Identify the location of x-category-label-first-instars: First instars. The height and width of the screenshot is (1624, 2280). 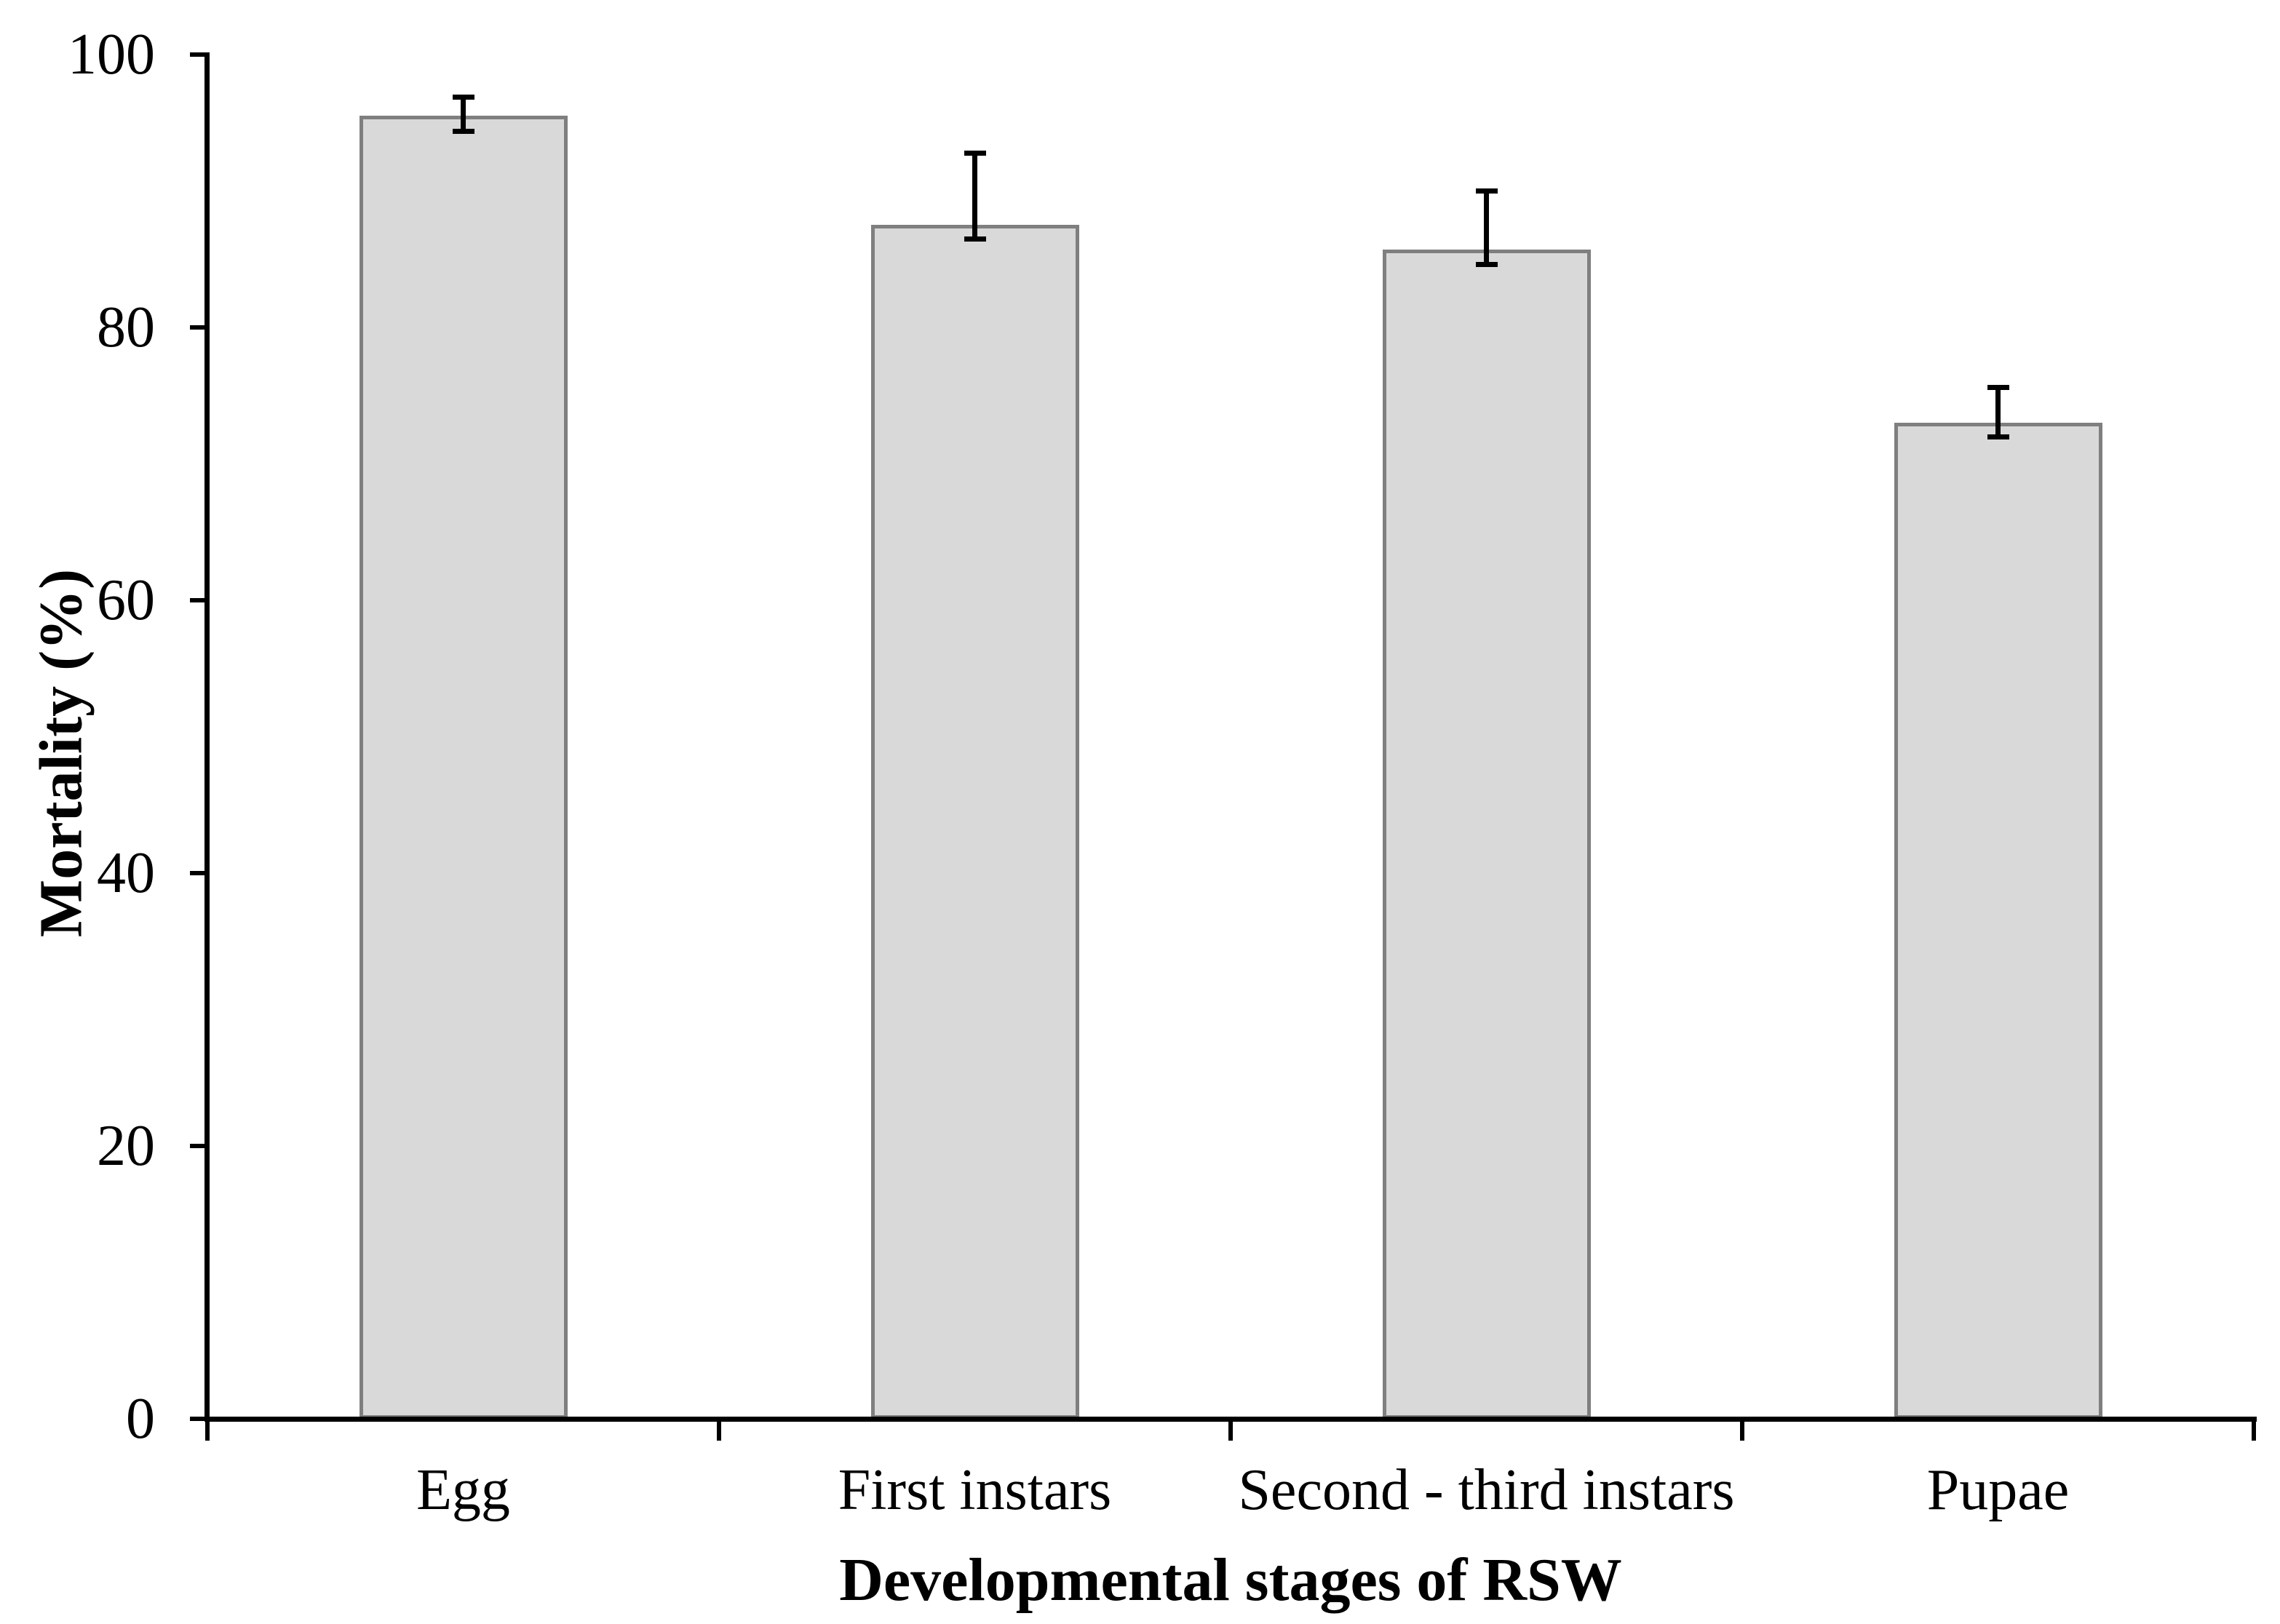
(975, 1490).